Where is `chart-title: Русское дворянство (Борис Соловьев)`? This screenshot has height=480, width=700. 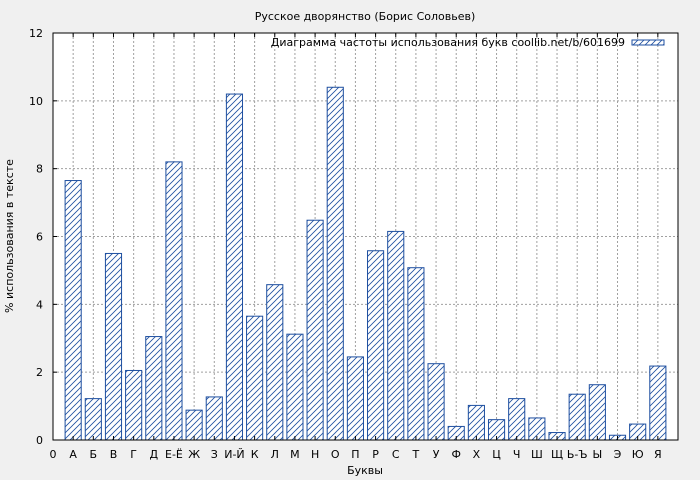 chart-title: Русское дворянство (Борис Соловьев) is located at coordinates (365, 16).